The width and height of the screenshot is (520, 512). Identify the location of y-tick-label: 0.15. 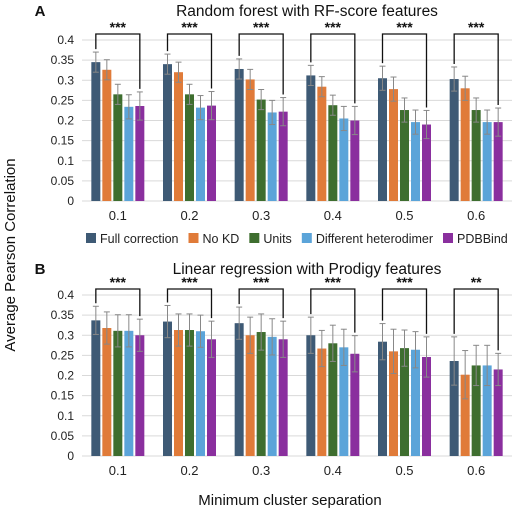
(63, 141).